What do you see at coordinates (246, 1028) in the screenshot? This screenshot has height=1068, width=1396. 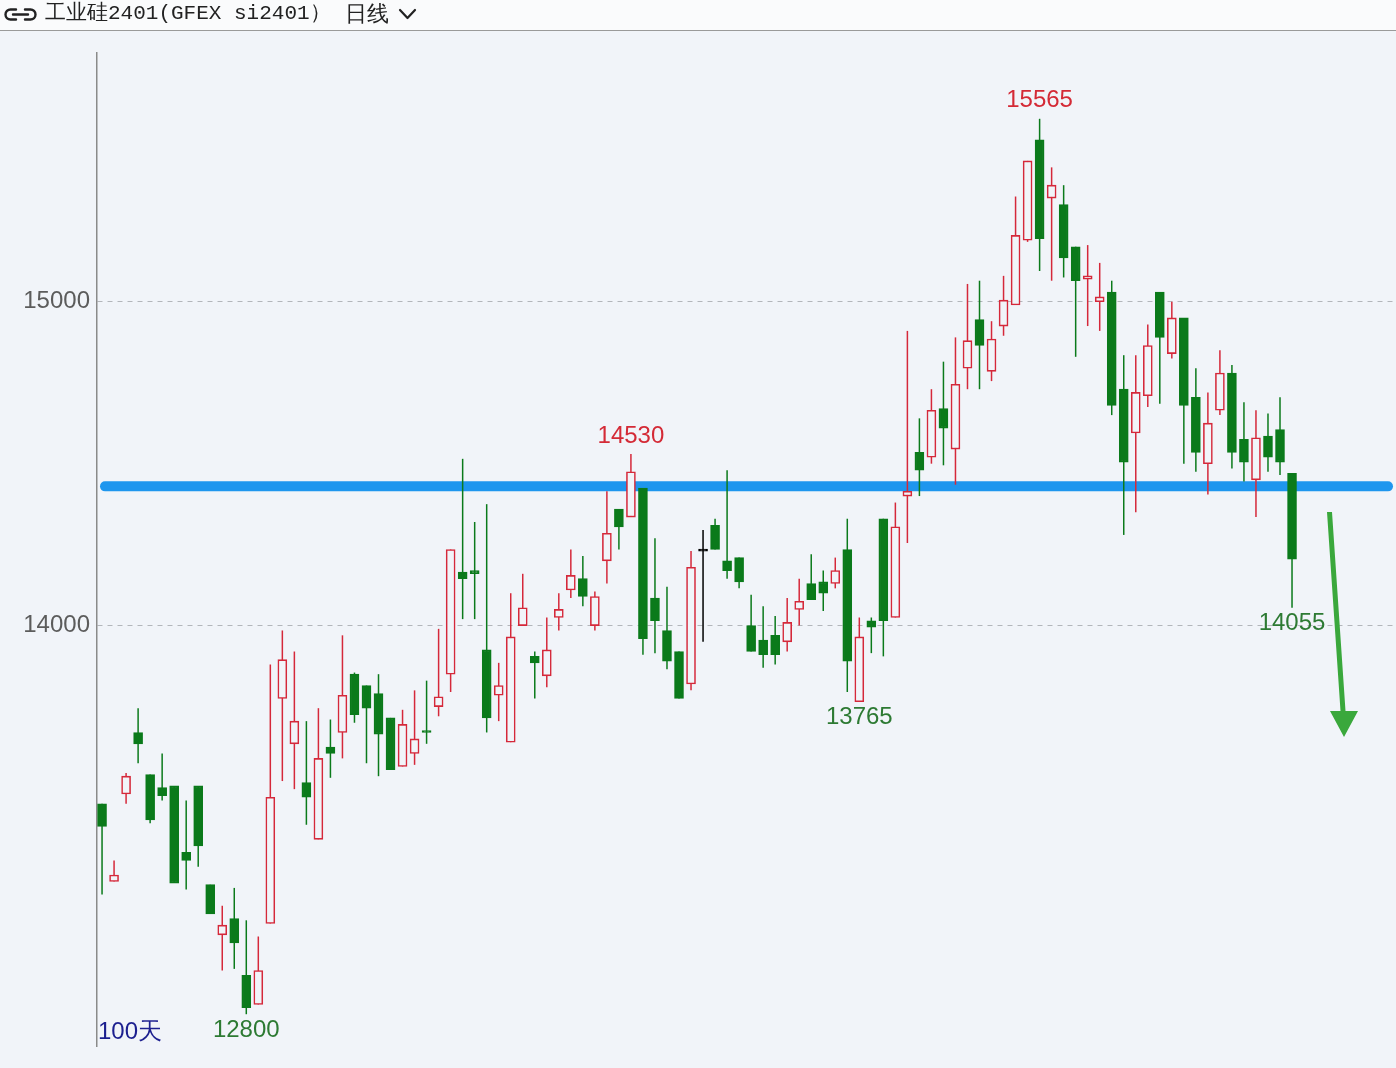 I see `annotation: 12800` at bounding box center [246, 1028].